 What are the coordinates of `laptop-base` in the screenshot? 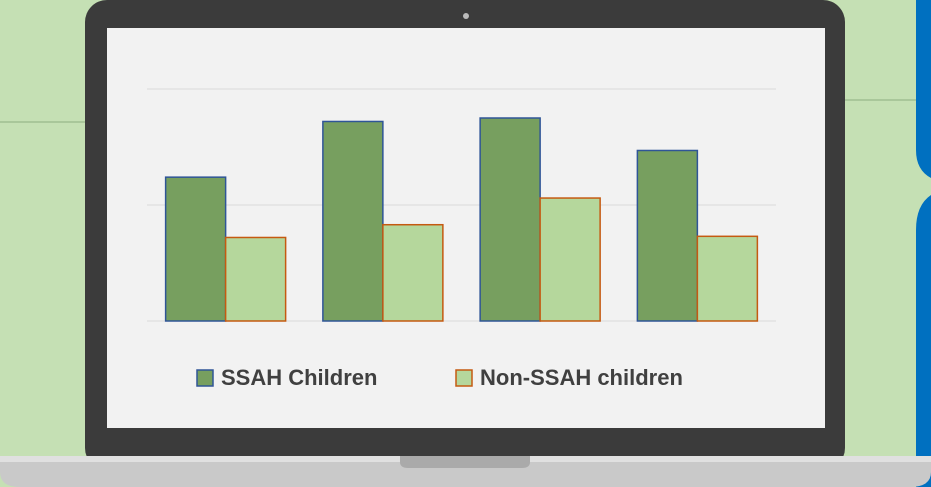 It's located at (465, 471).